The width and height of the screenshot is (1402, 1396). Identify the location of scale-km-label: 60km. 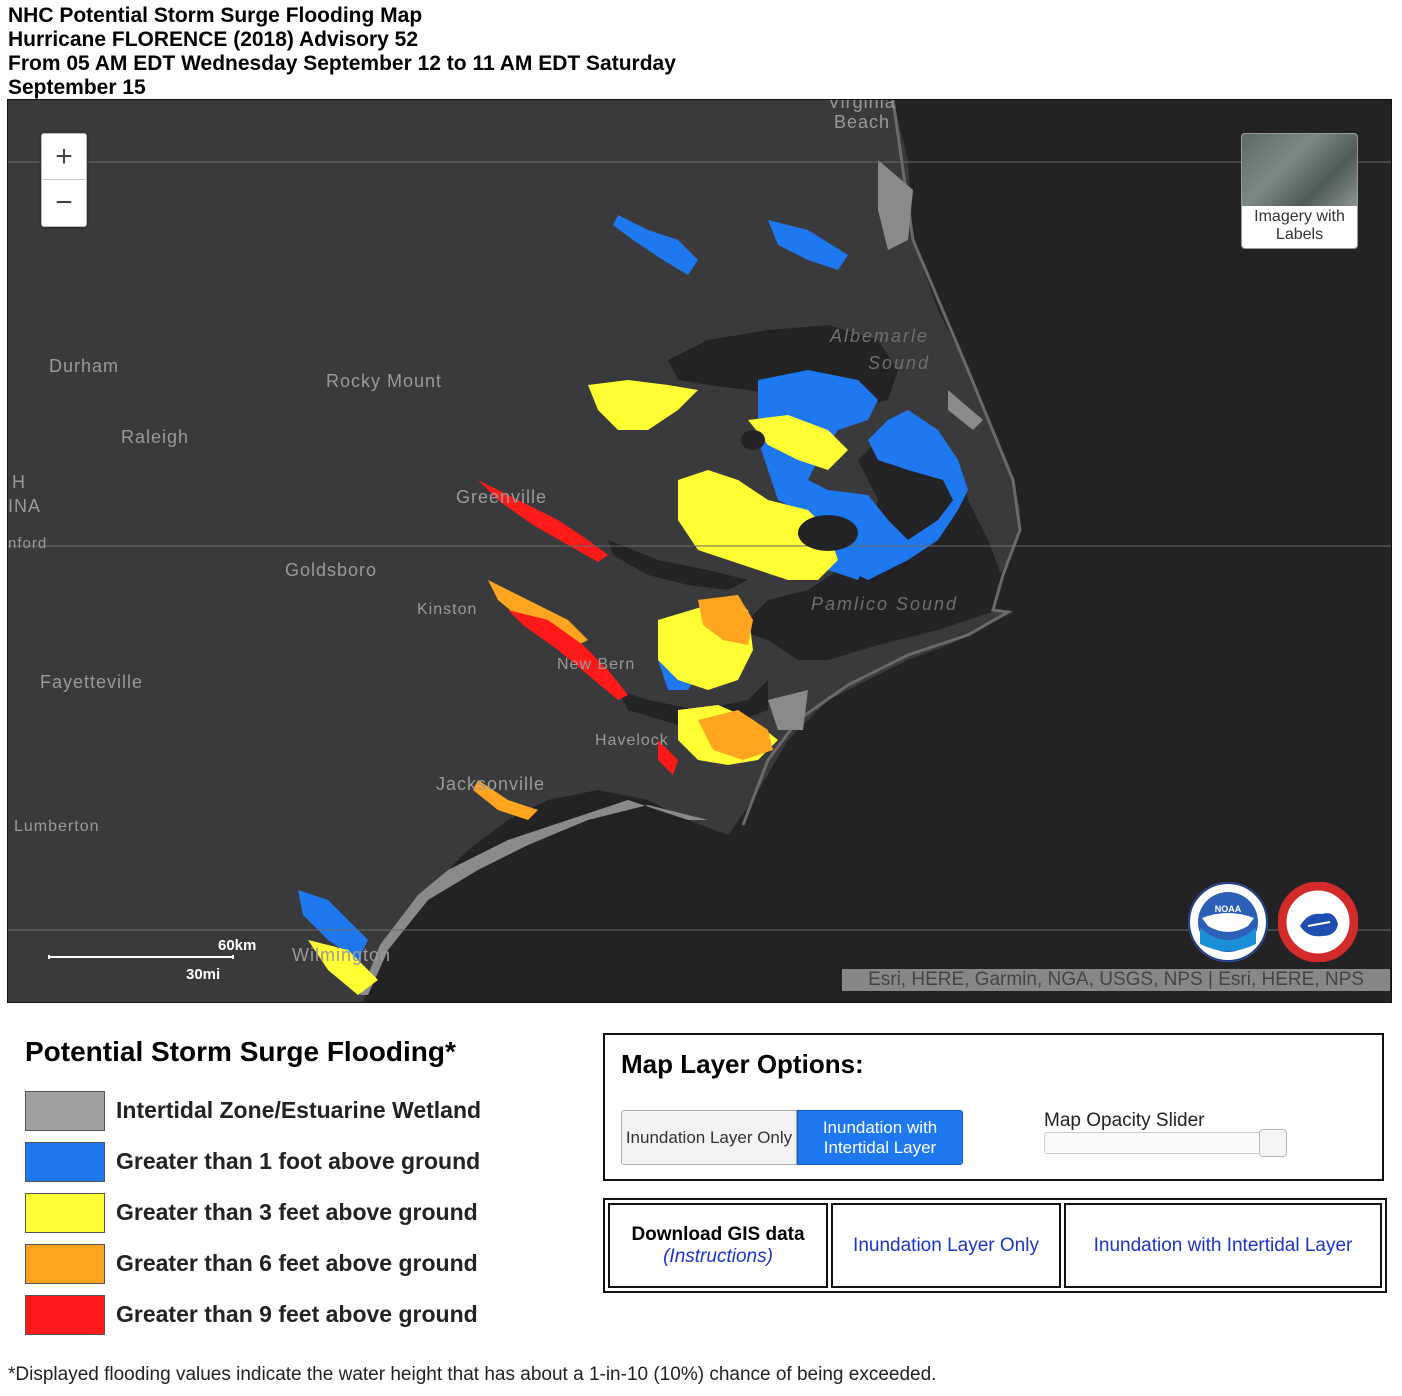
(237, 945).